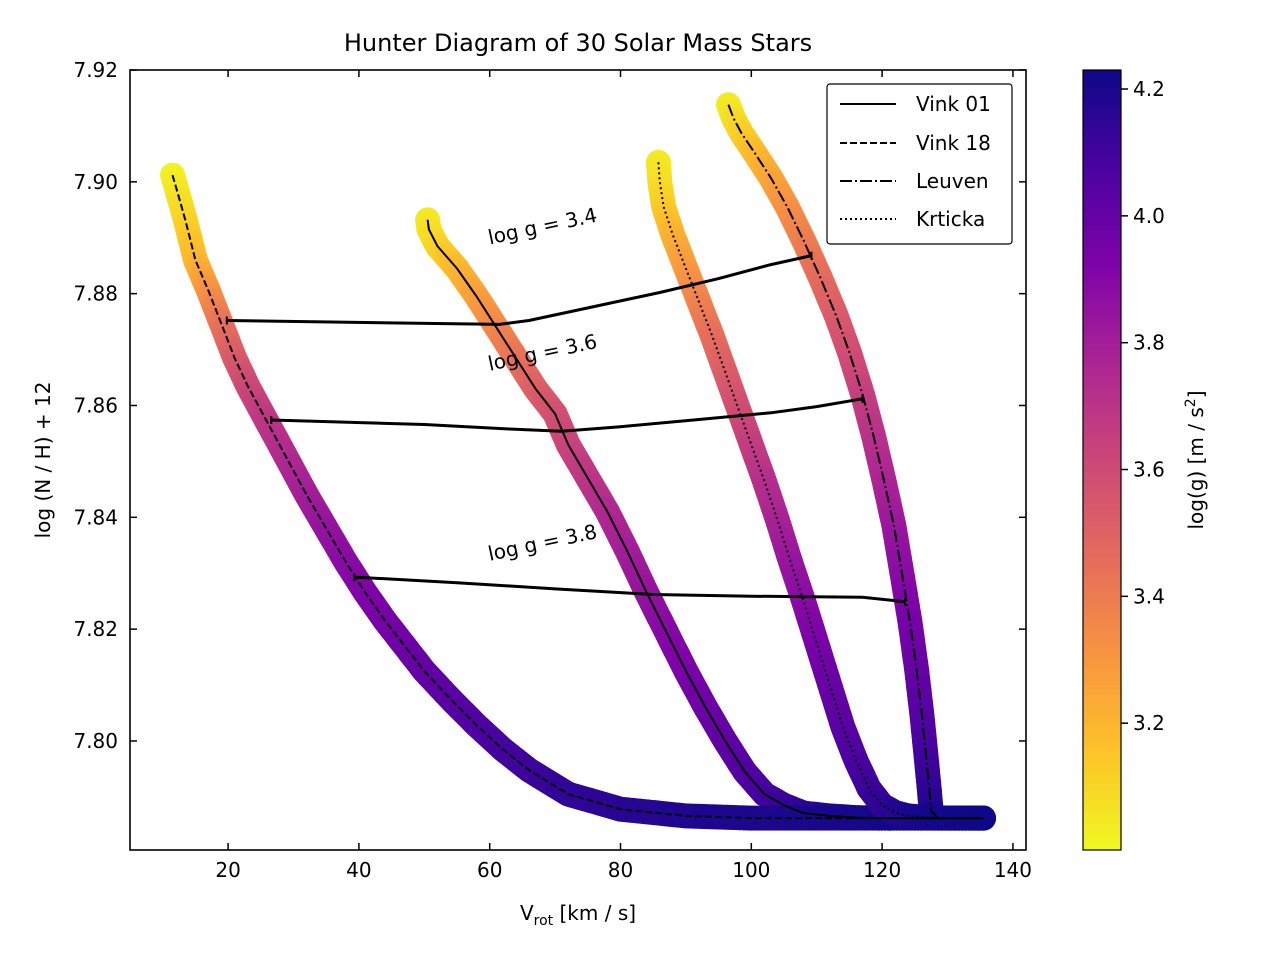  Describe the element at coordinates (1149, 470) in the screenshot. I see `colorbar-tick-label: 3.6` at that location.